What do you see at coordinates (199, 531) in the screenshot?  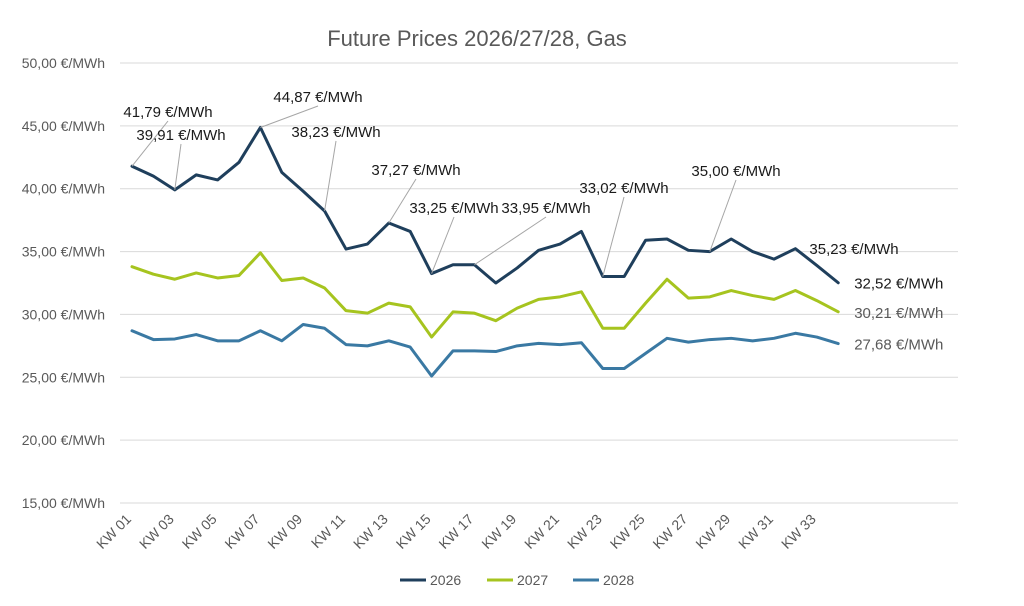 I see `x-tick-label: KW 05` at bounding box center [199, 531].